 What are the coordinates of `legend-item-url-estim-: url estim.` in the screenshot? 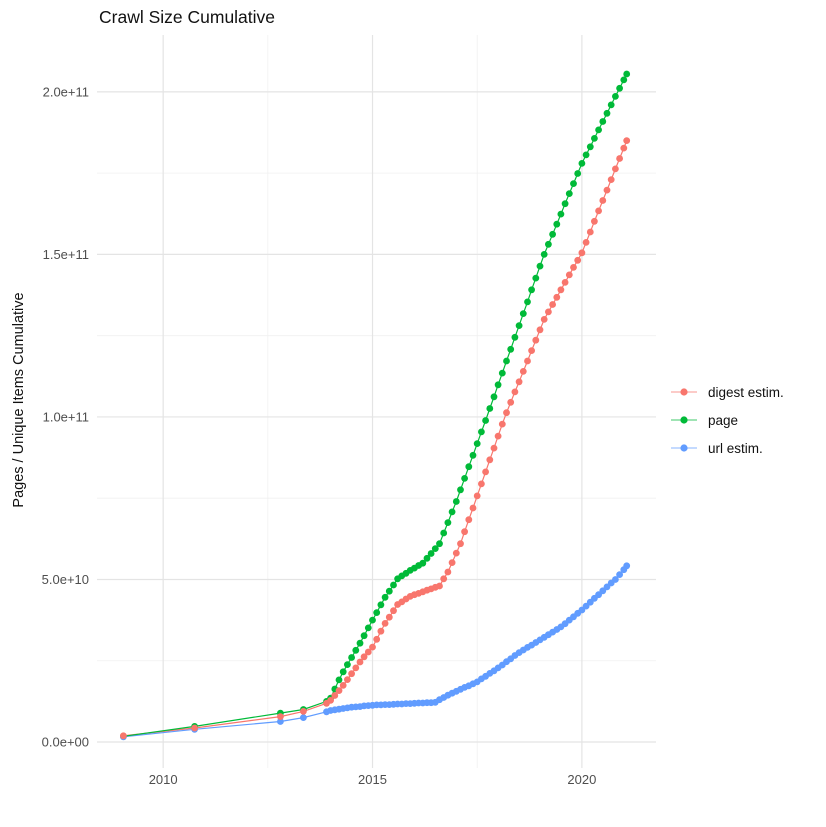 It's located at (726, 448).